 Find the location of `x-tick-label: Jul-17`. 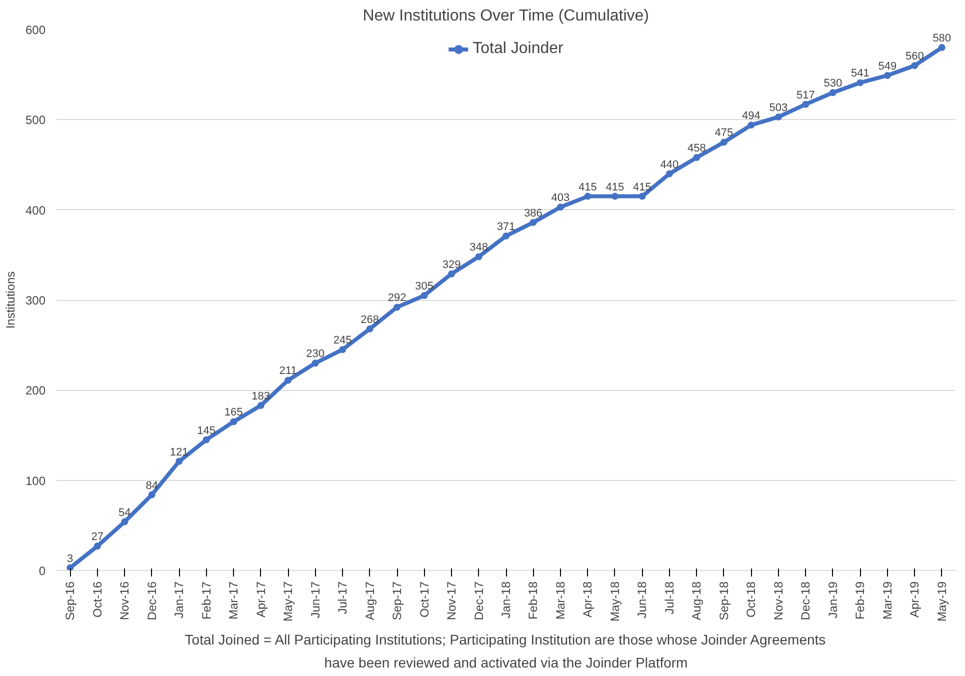

x-tick-label: Jul-17 is located at coordinates (343, 597).